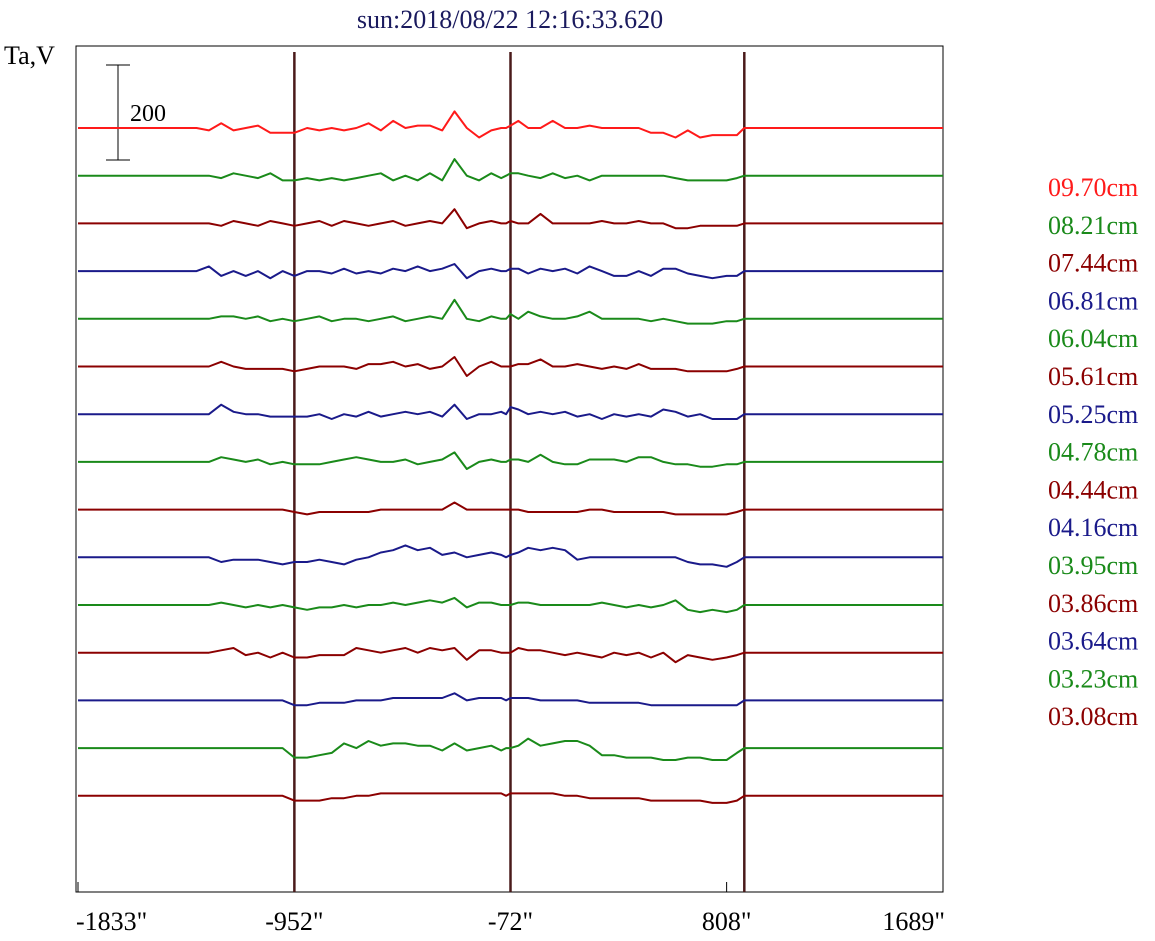 This screenshot has height=941, width=1155. Describe the element at coordinates (111, 921) in the screenshot. I see `x-tick-label: -1833"` at that location.